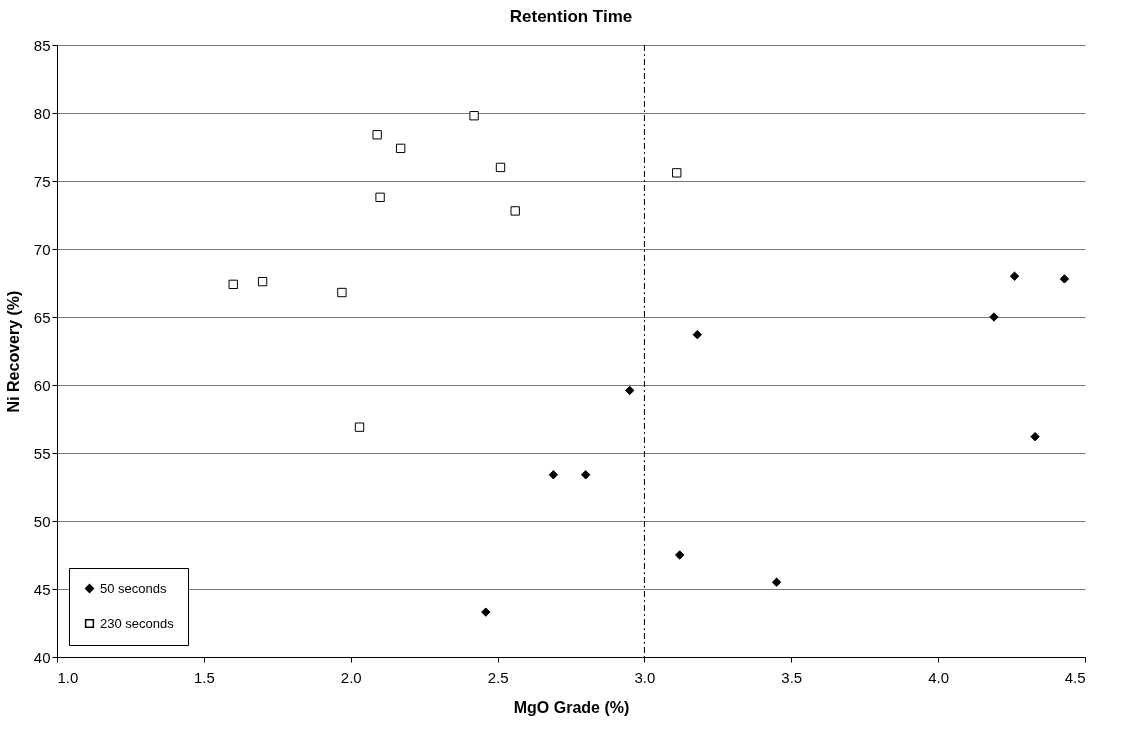  Describe the element at coordinates (1075, 677) in the screenshot. I see `x-tick-label: 4.5` at that location.